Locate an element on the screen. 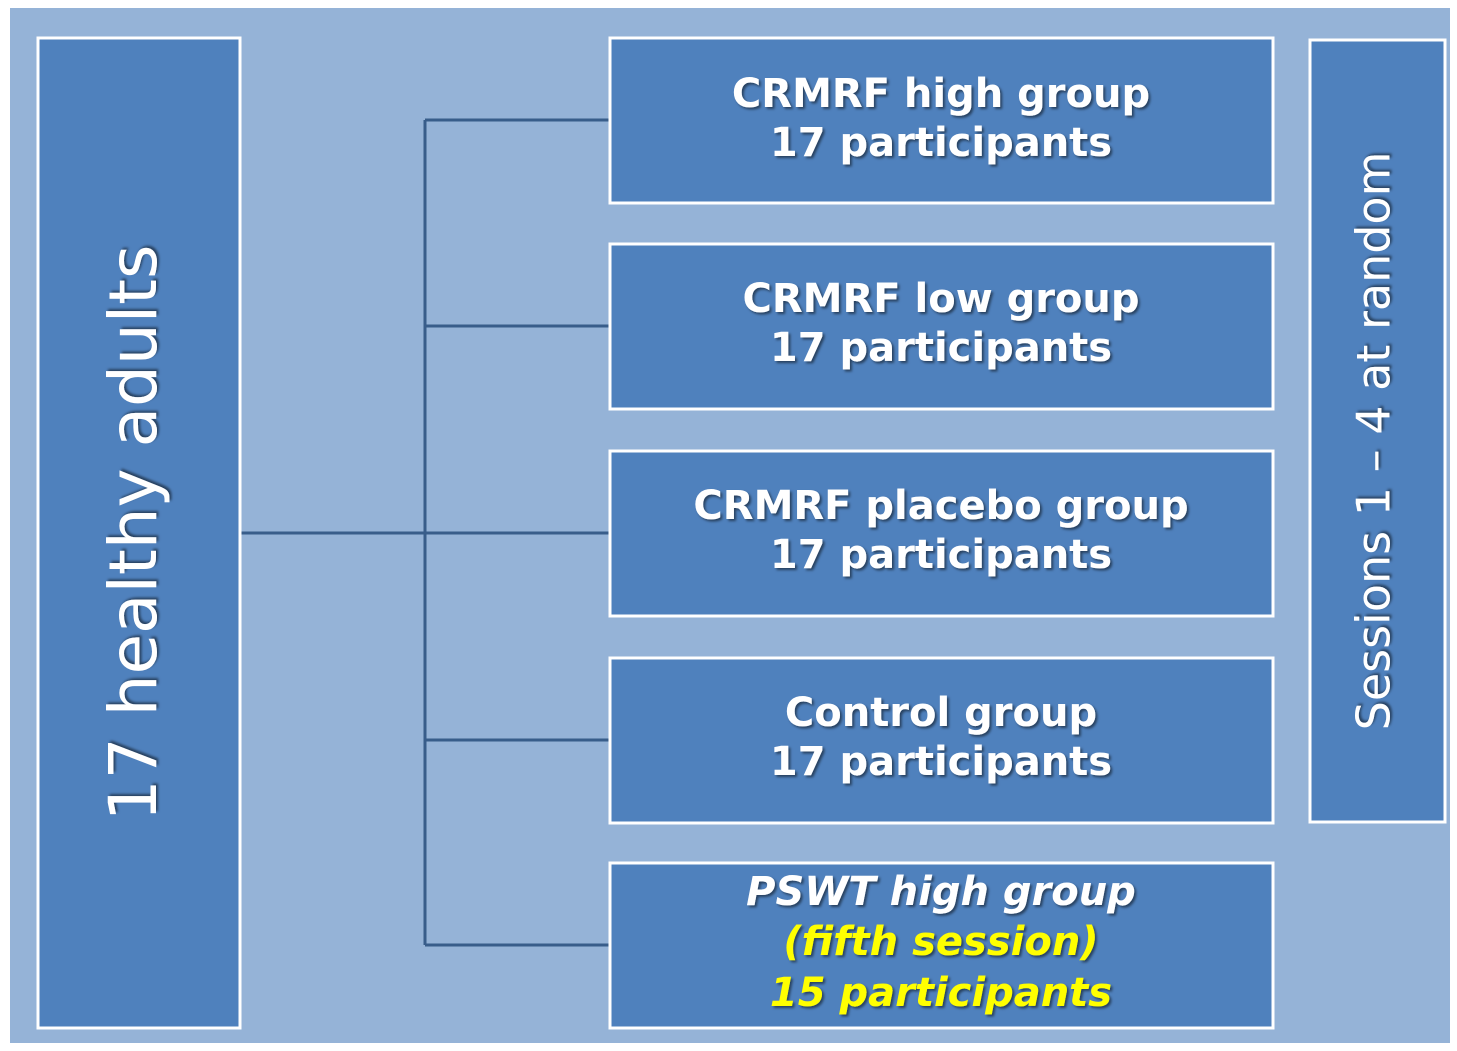 The height and width of the screenshot is (1051, 1457). source-label: 17 healthy adults is located at coordinates (133, 533).